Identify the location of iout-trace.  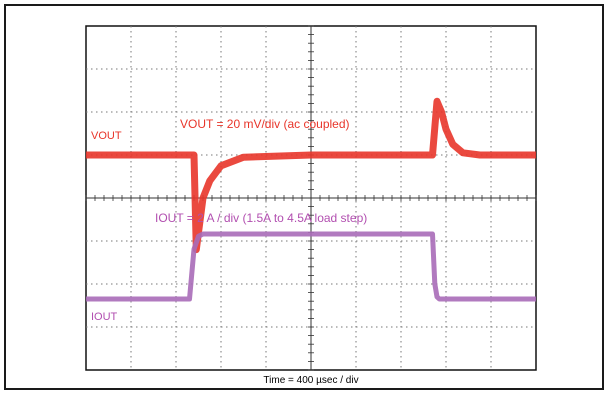
(311, 266).